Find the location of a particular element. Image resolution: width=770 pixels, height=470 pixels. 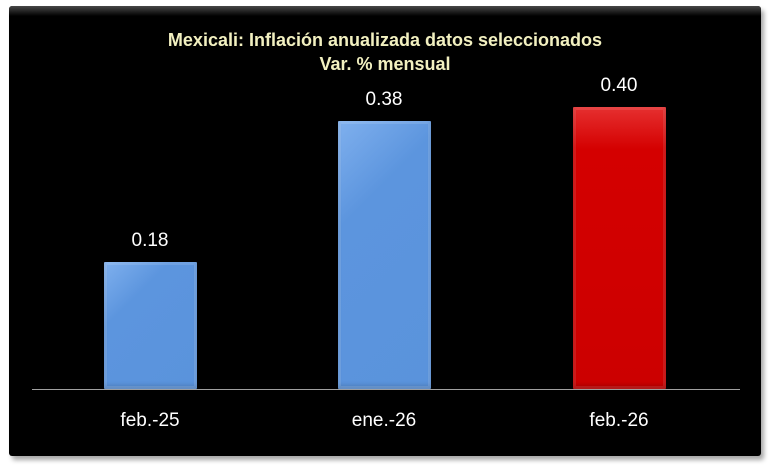

chart-subtitle: Var. % mensual is located at coordinates (385, 64).